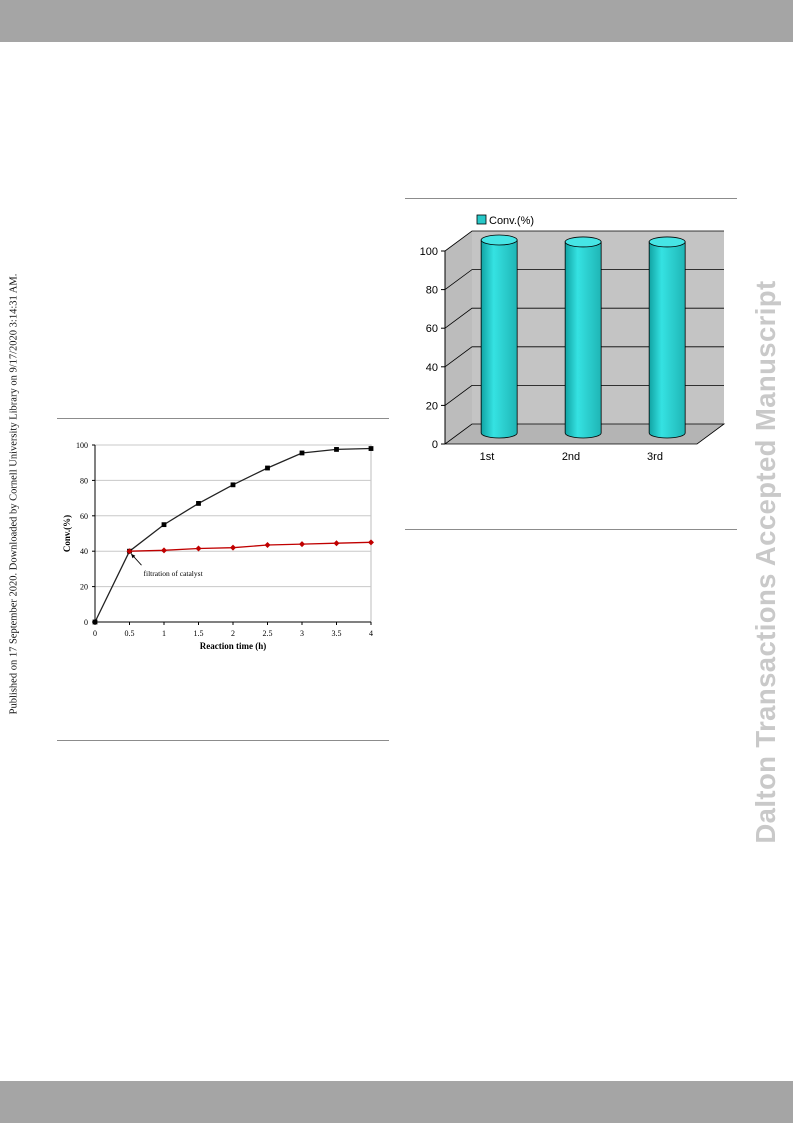 This screenshot has width=793, height=1123. What do you see at coordinates (133, 556) in the screenshot?
I see `annotation-arrowhead` at bounding box center [133, 556].